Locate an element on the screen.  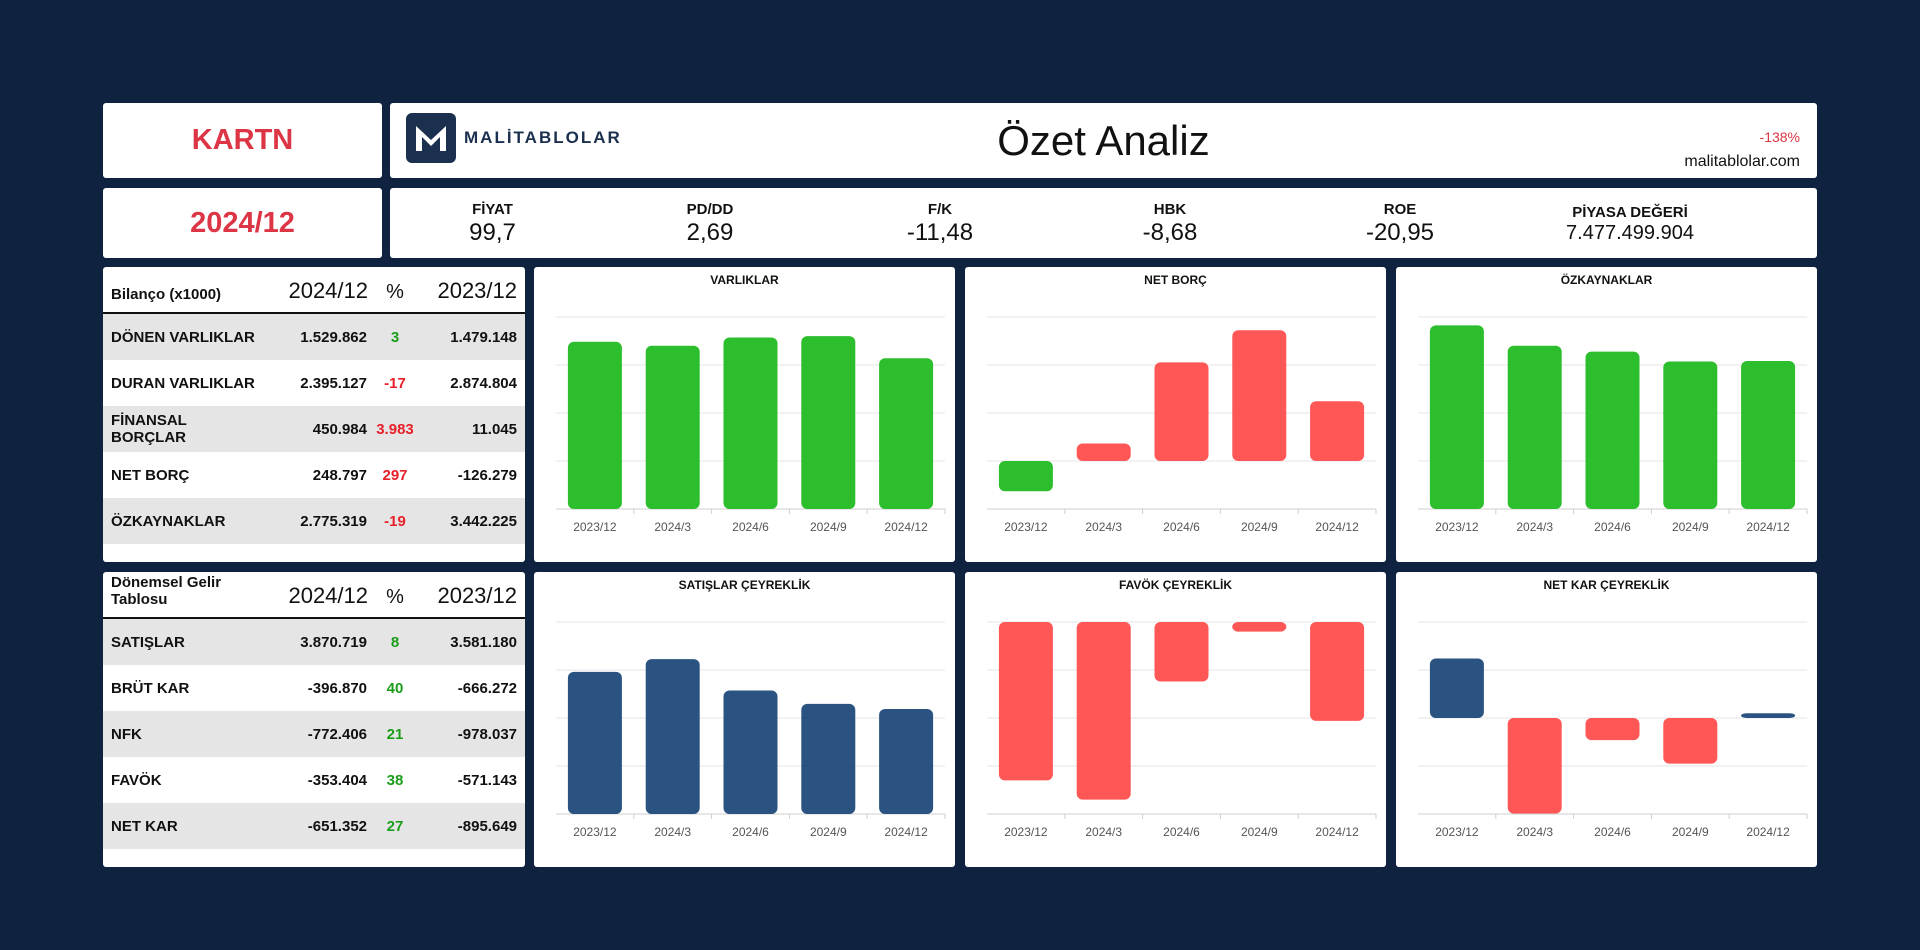
row-label: SATIŞLAR is located at coordinates (148, 642).